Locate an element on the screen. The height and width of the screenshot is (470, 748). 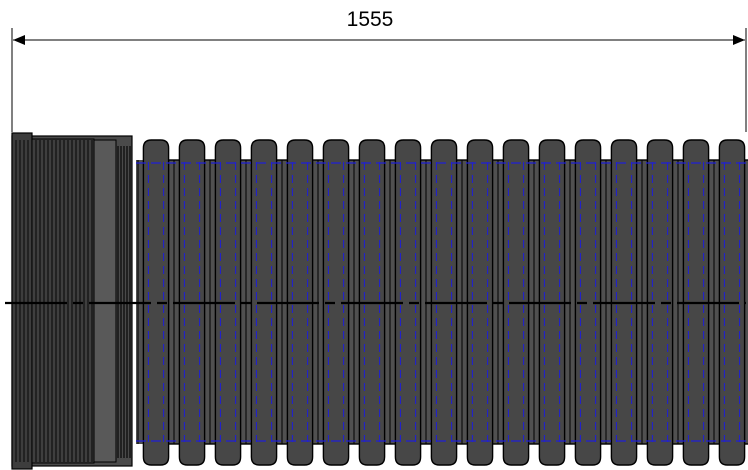
socket-ribs is located at coordinates (54, 301).